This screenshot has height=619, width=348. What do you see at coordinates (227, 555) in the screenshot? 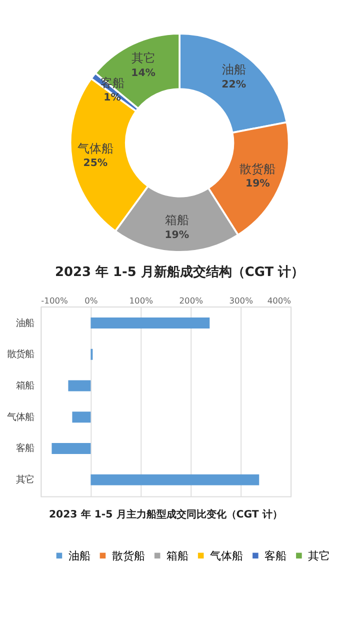
I see `legend-label: 气体船` at bounding box center [227, 555].